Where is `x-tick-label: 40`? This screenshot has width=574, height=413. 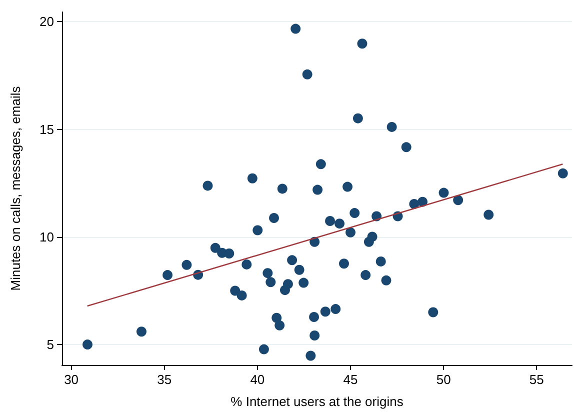 x-tick-label: 40 is located at coordinates (257, 379).